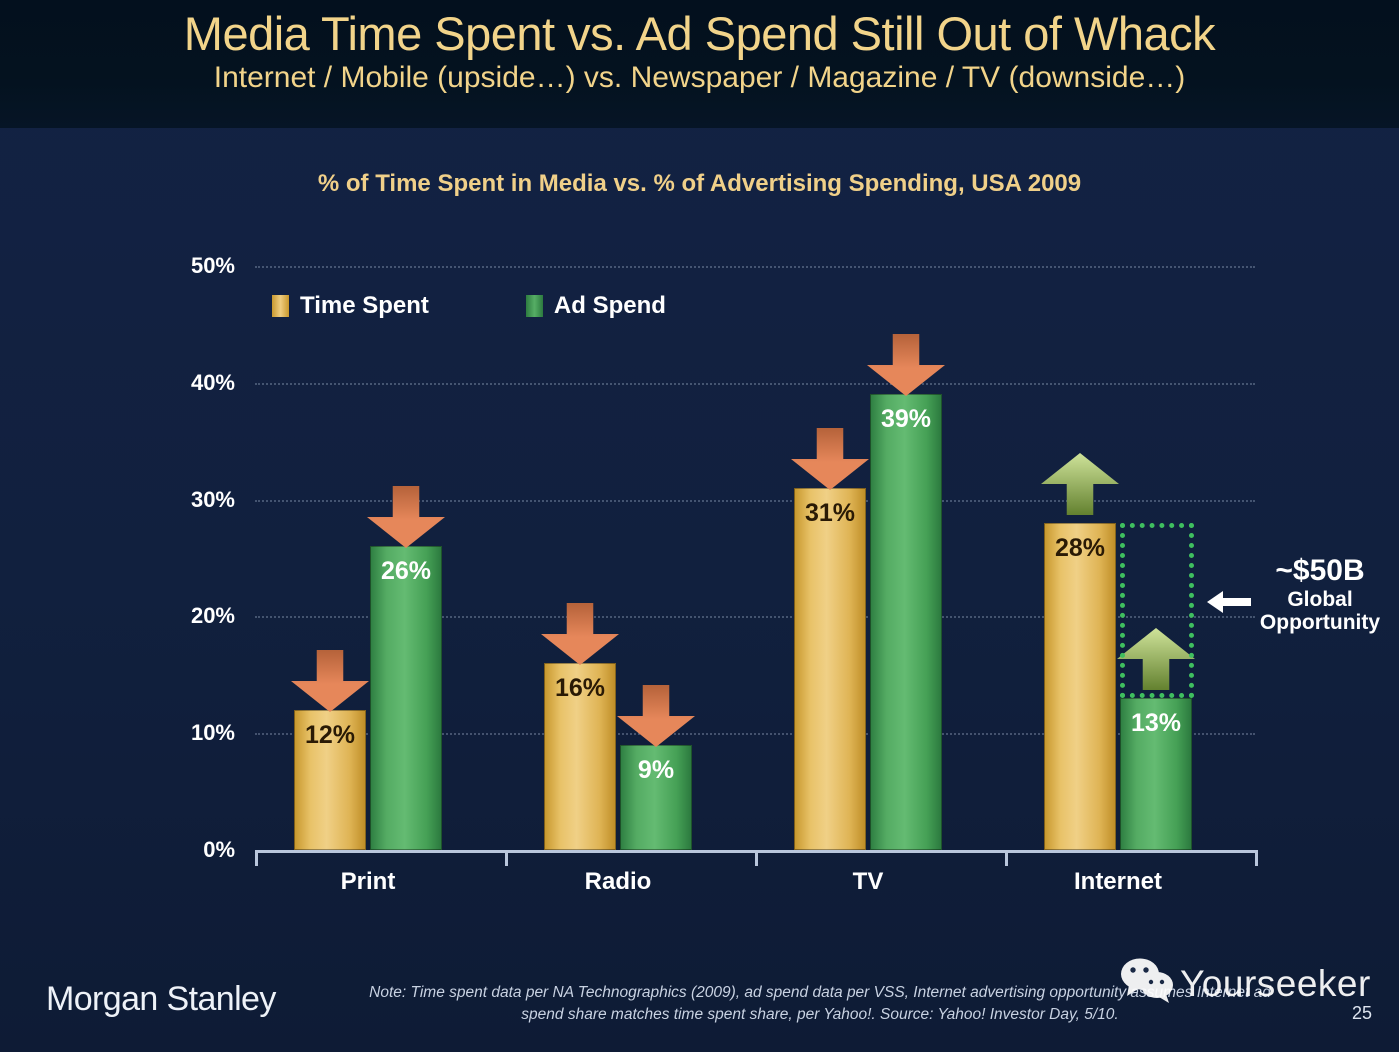 The height and width of the screenshot is (1052, 1399). What do you see at coordinates (1156, 723) in the screenshot?
I see `bar-value-label: 13%` at bounding box center [1156, 723].